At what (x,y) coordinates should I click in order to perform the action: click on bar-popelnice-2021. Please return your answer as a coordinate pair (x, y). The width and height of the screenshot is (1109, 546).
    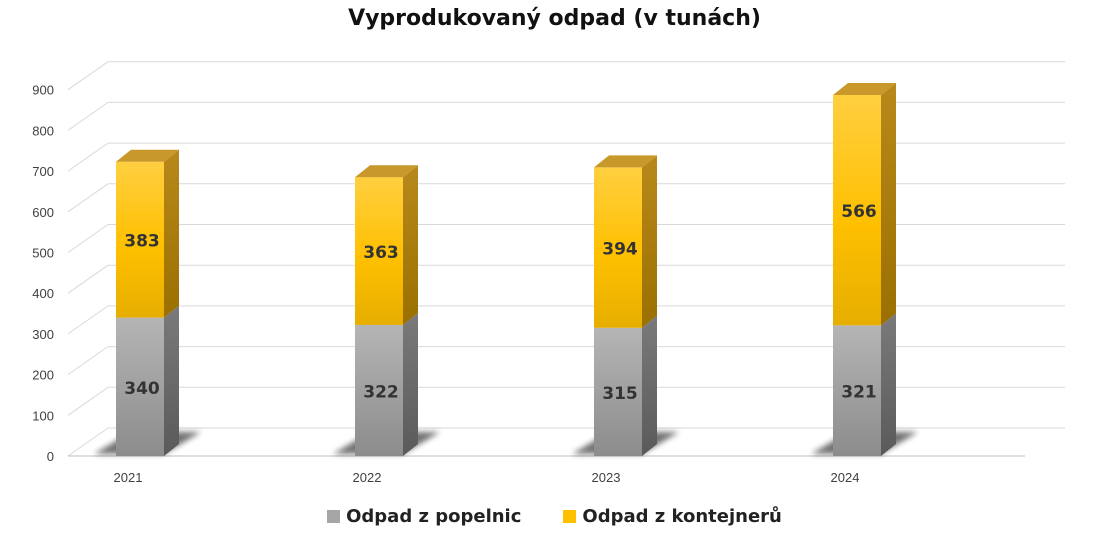
    Looking at the image, I should click on (140, 386).